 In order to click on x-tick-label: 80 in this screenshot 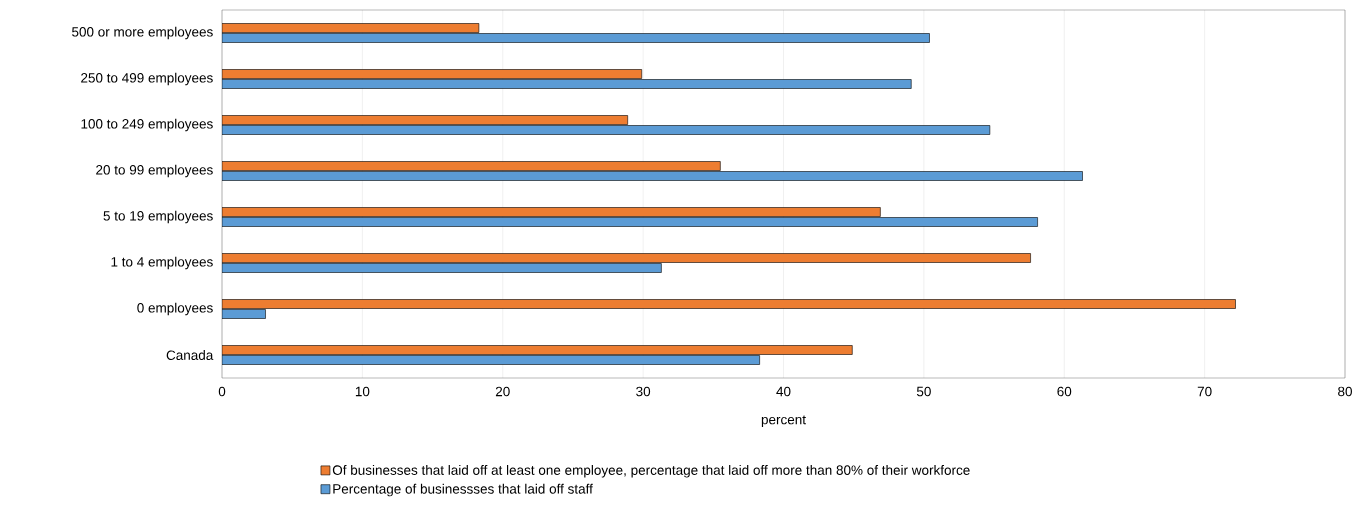, I will do `click(1345, 391)`.